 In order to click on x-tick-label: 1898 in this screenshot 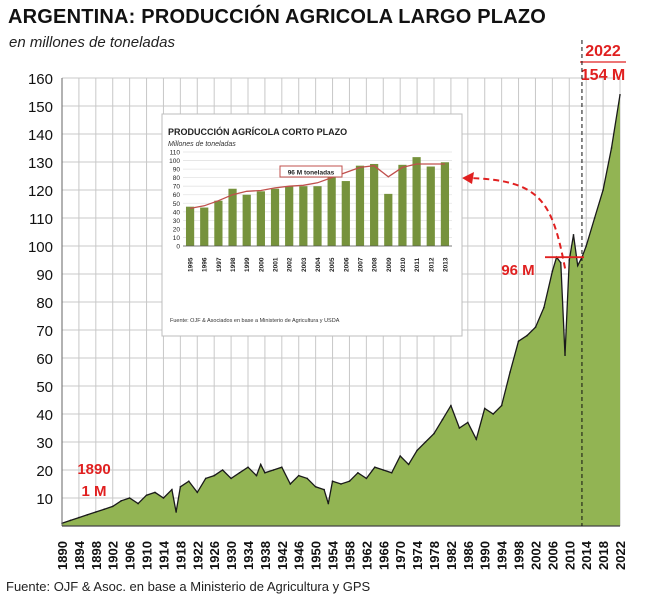, I will do `click(96, 555)`.